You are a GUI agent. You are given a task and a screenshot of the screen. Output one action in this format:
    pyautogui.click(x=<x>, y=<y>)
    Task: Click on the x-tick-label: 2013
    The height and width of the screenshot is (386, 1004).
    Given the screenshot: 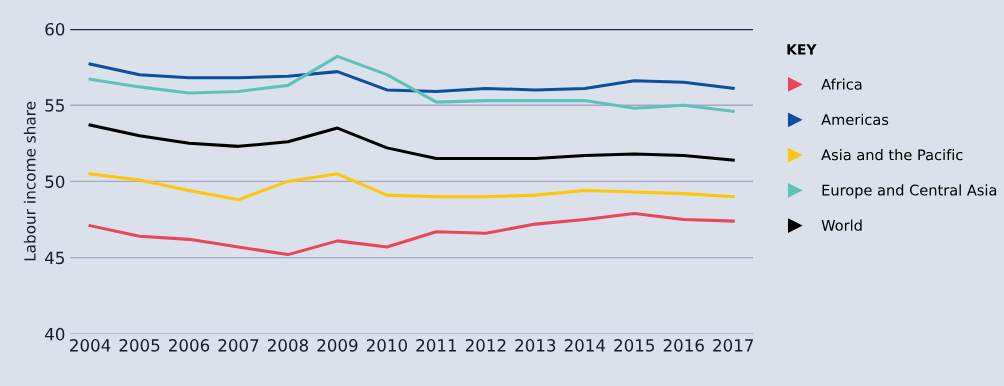 What is the action you would take?
    pyautogui.click(x=535, y=345)
    